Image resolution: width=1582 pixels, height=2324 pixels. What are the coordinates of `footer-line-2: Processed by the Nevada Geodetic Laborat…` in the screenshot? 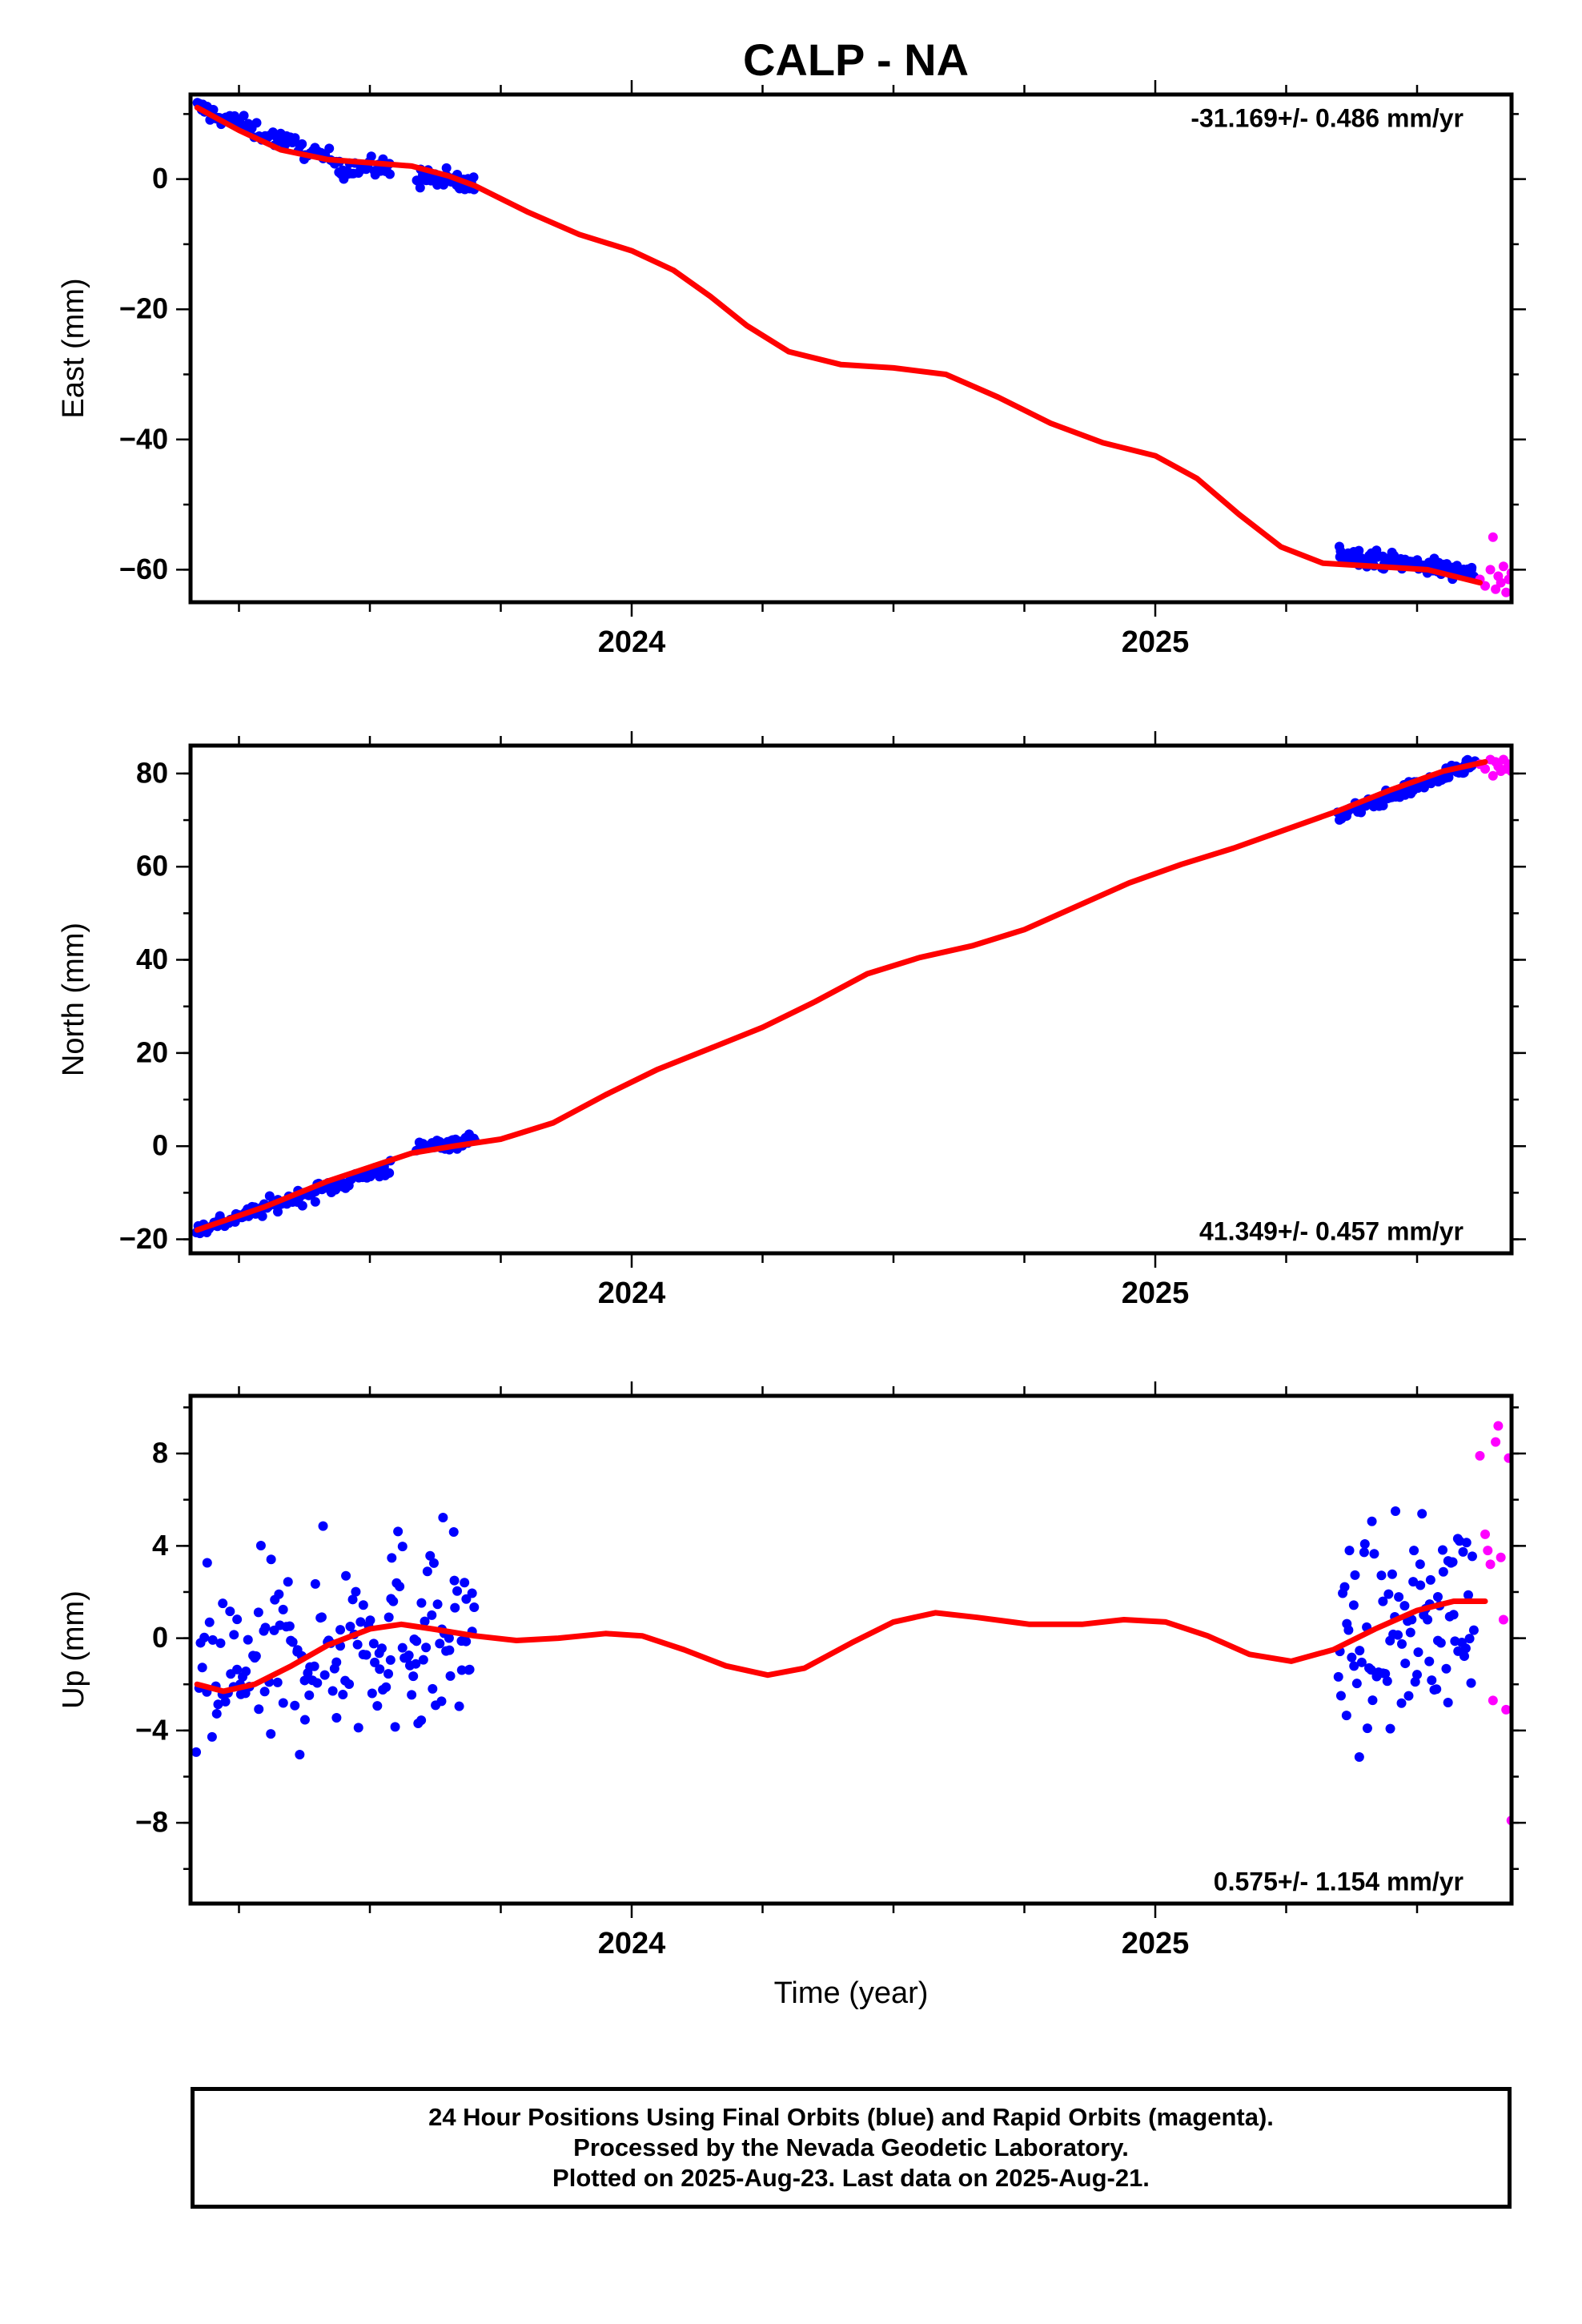 It's located at (851, 2147).